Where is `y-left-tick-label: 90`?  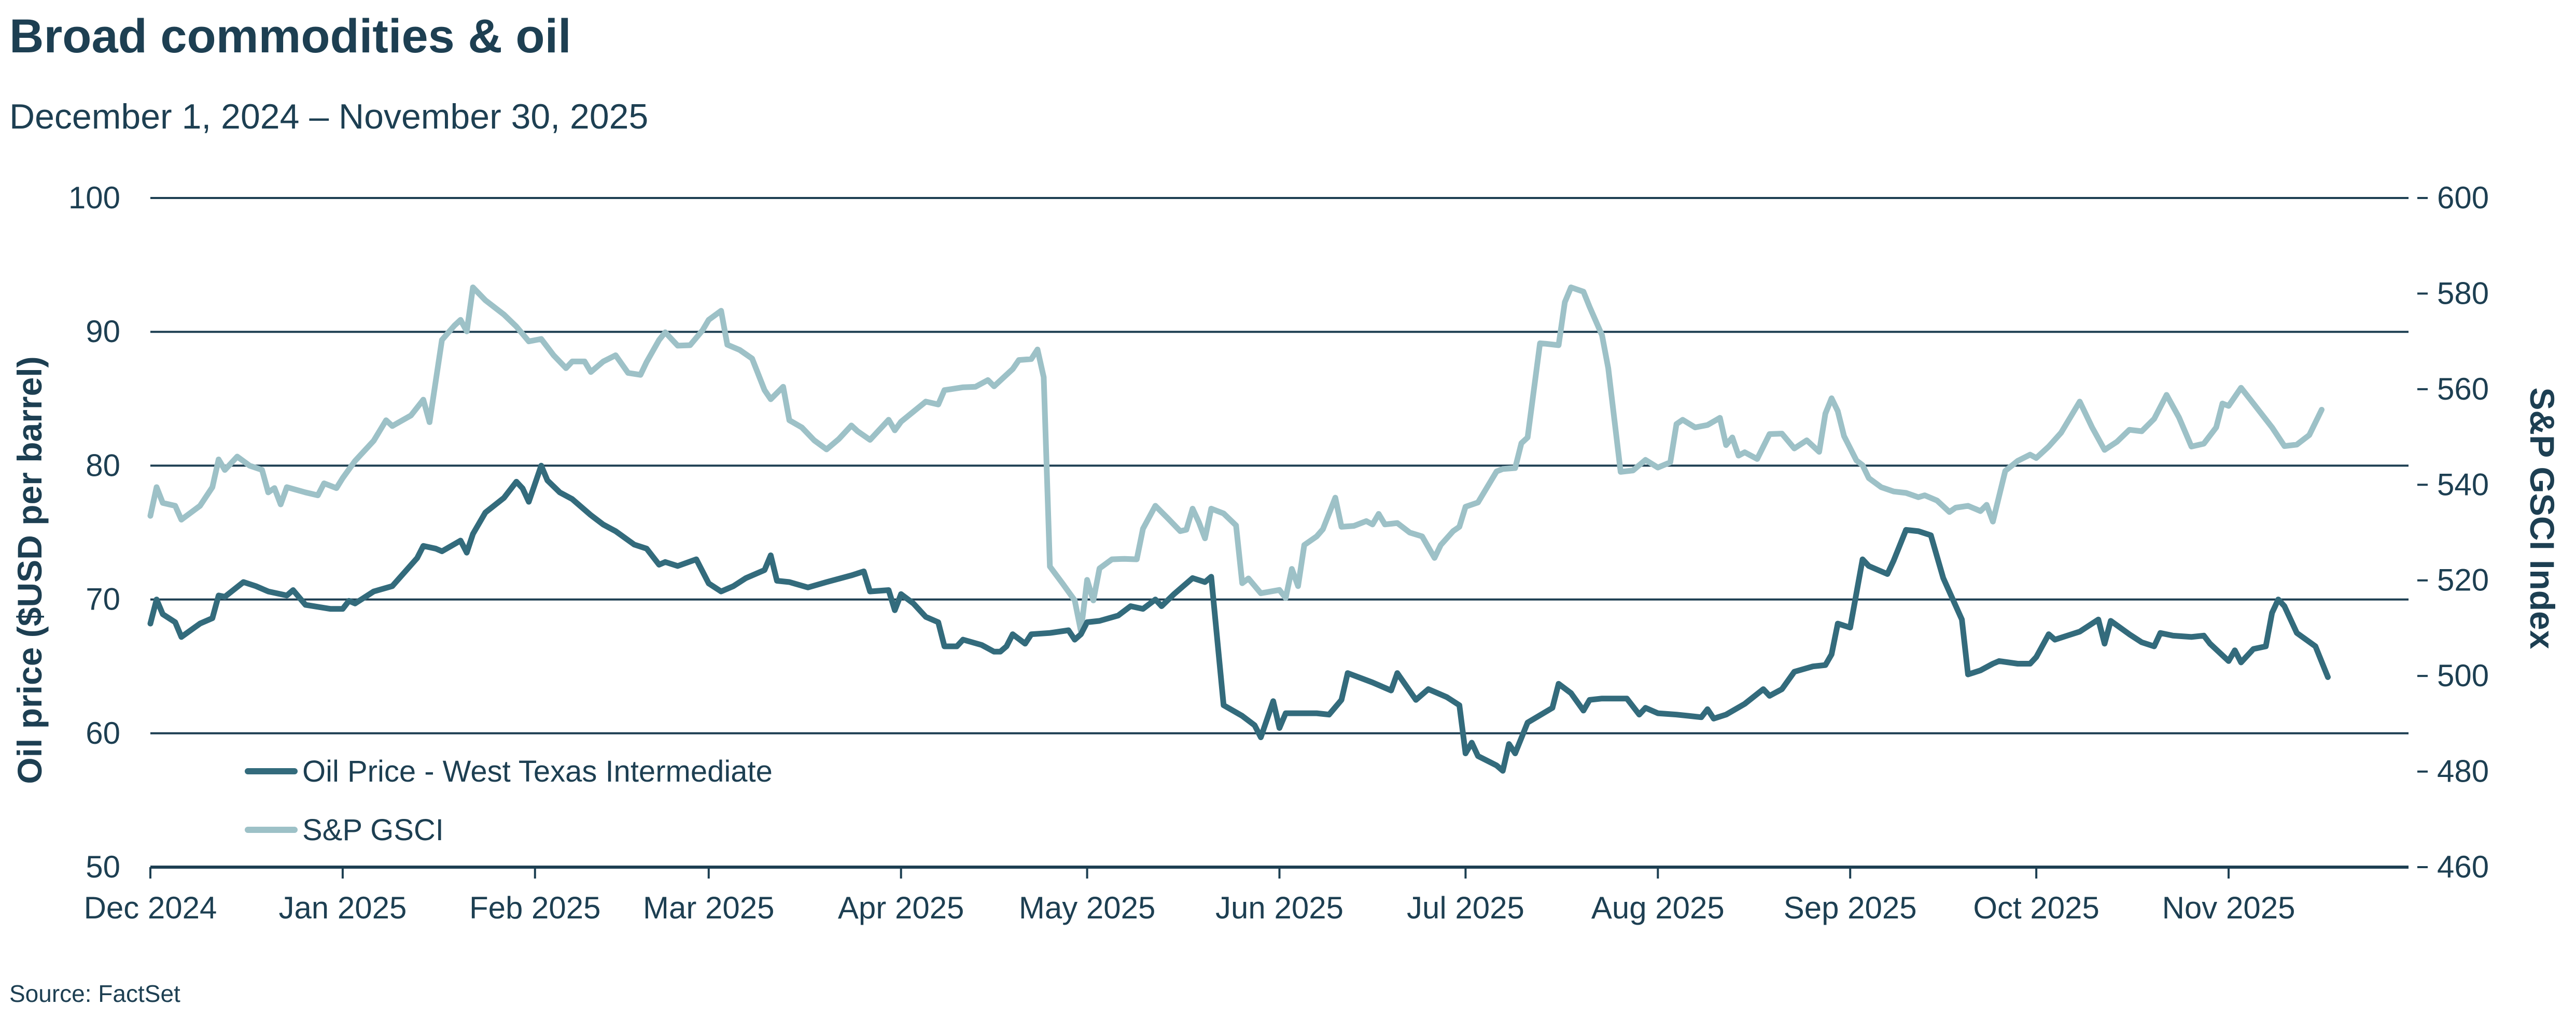
y-left-tick-label: 90 is located at coordinates (103, 331).